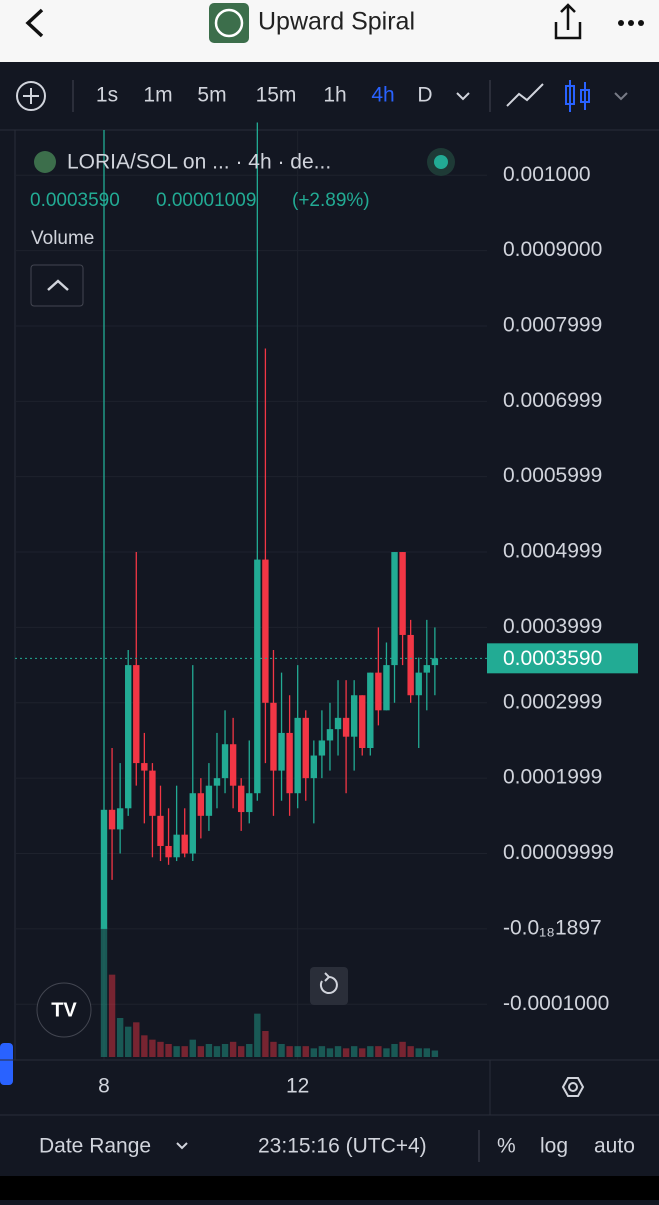  What do you see at coordinates (182, 1146) in the screenshot?
I see `date-range-chevron` at bounding box center [182, 1146].